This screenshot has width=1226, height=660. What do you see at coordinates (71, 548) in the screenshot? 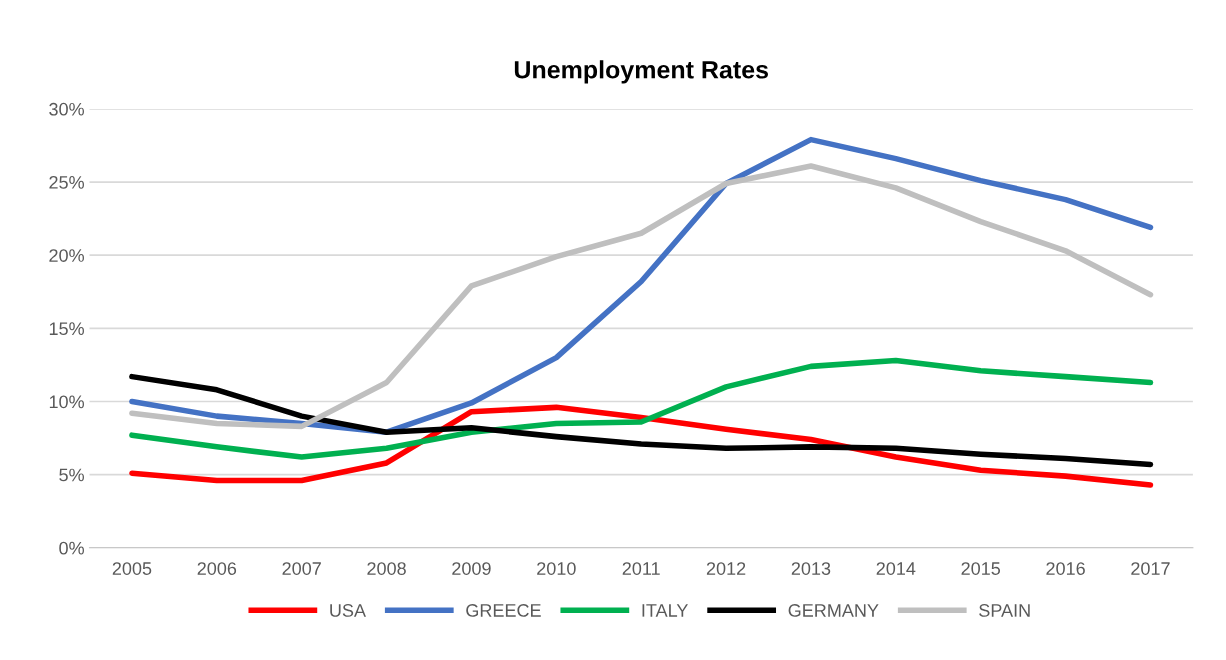
I see `y-tick-label: 0%` at bounding box center [71, 548].